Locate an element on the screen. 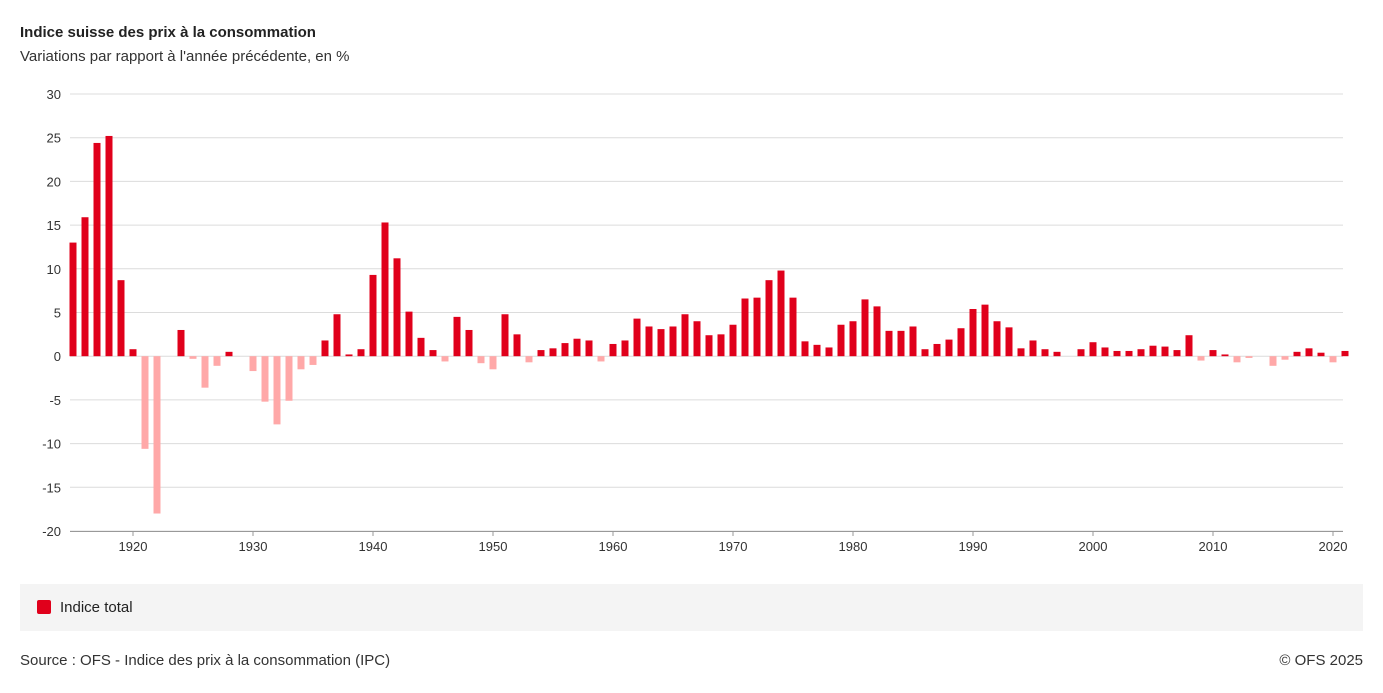 The height and width of the screenshot is (693, 1383). bar-1974 is located at coordinates (781, 313).